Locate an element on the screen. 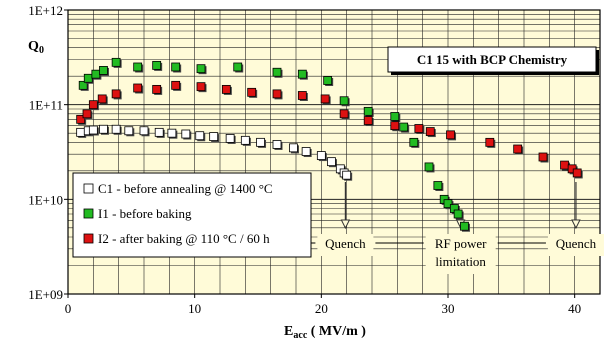  legend-box is located at coordinates (192, 215).